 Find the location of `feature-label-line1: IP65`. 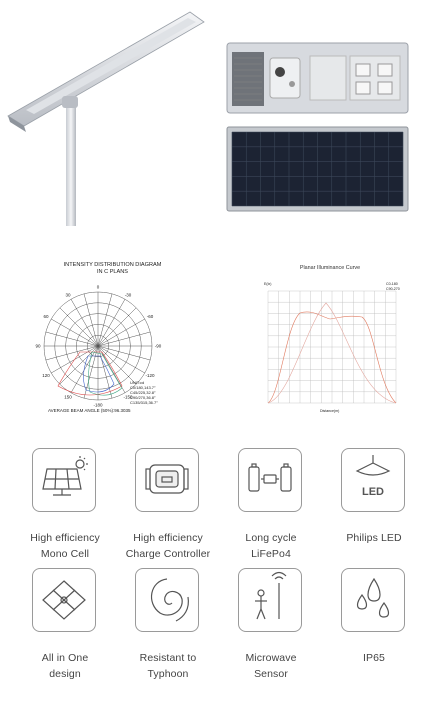

feature-label-line1: IP65 is located at coordinates (374, 658).